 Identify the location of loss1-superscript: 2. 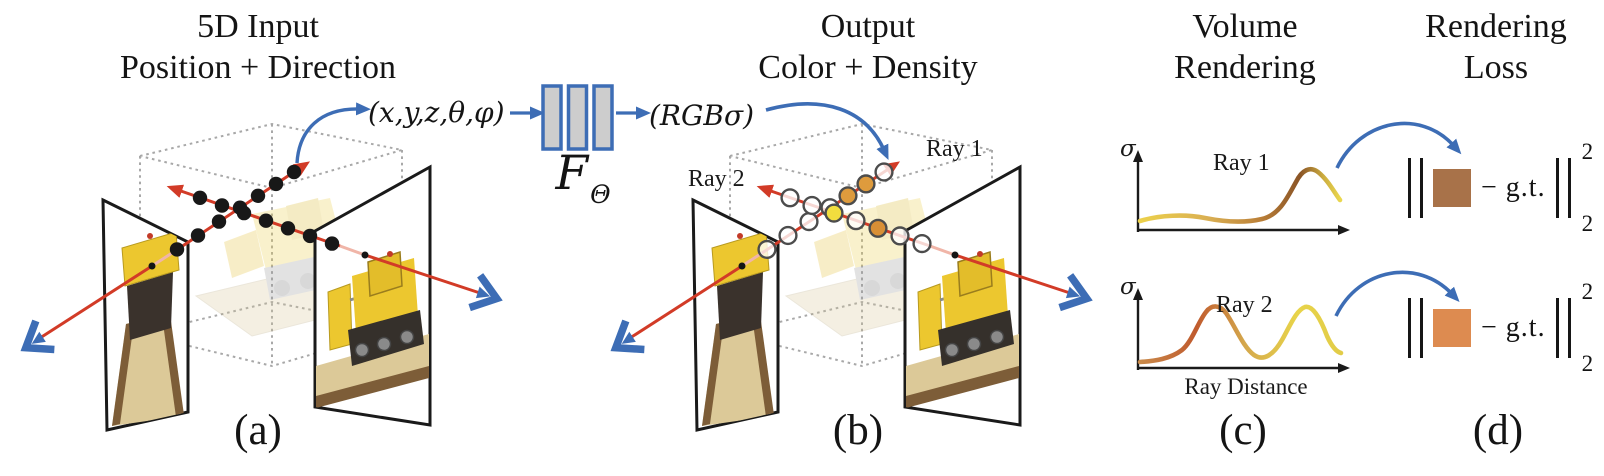
(1587, 151).